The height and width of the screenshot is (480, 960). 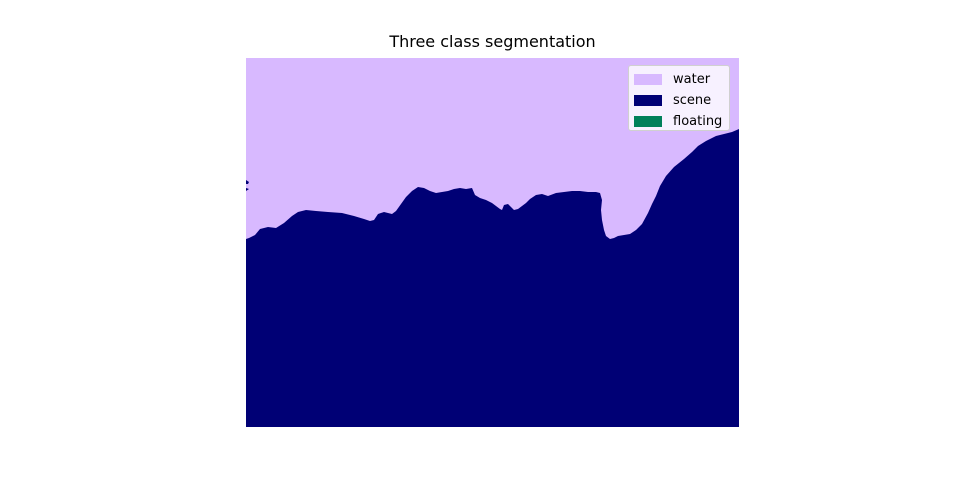 I want to click on legend-swatch-scene, so click(x=648, y=100).